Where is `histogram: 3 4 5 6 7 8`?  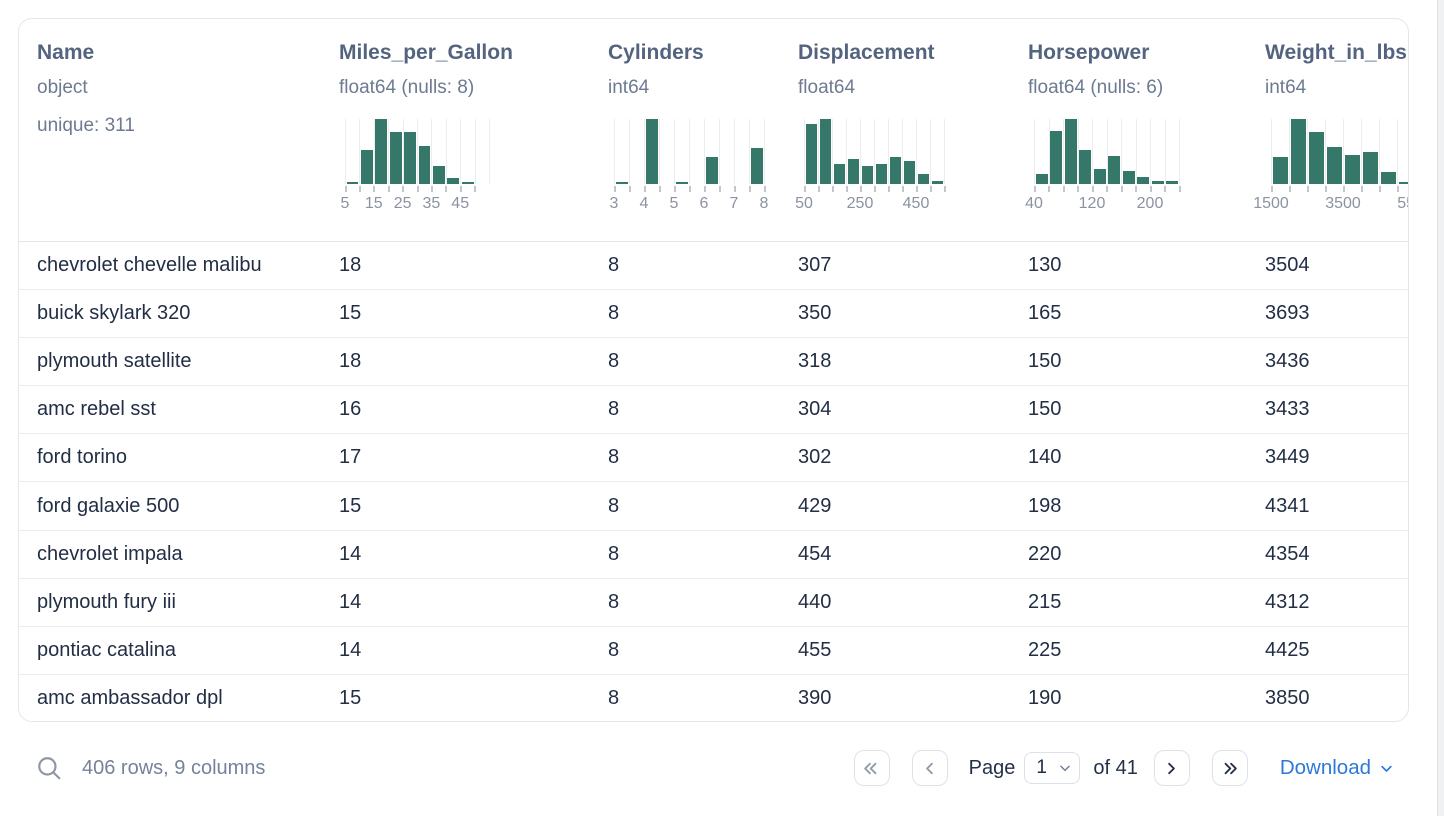
histogram: 3 4 5 6 7 8 is located at coordinates (689, 165).